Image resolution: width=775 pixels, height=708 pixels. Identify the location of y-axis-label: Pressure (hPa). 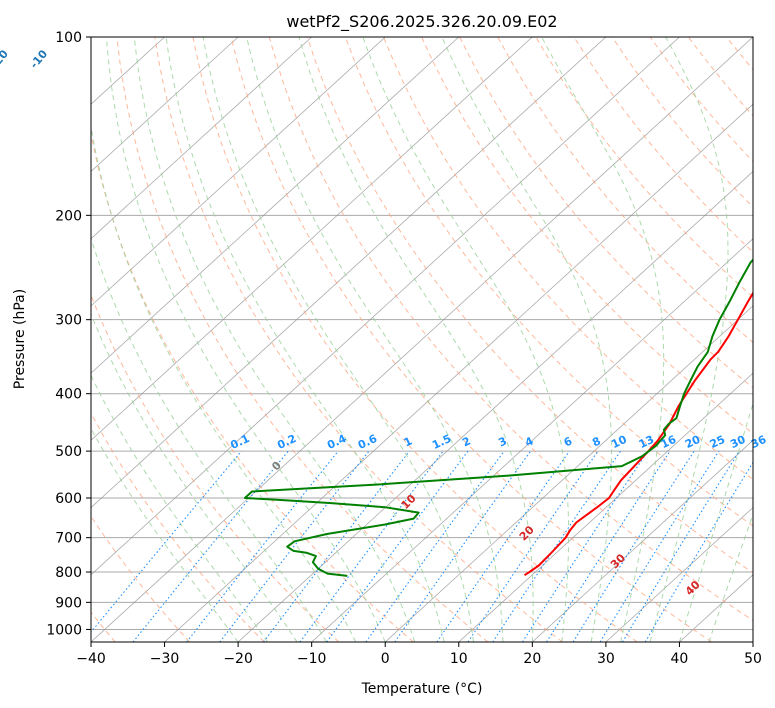
(20, 339).